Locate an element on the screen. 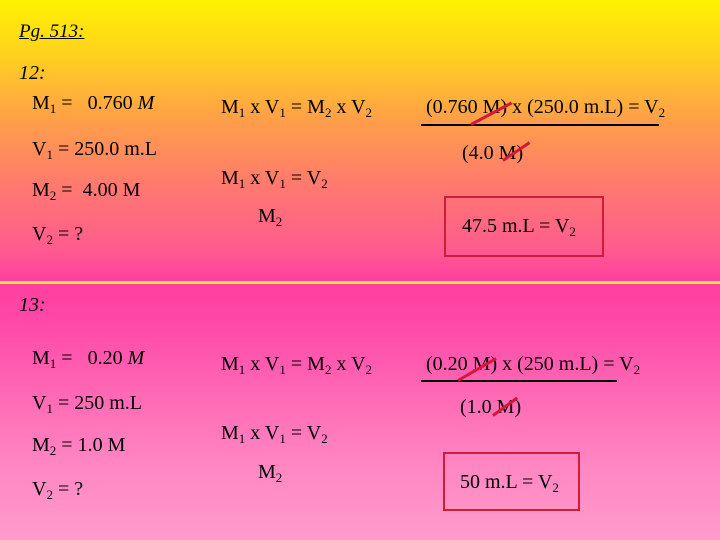 Image resolution: width=720 pixels, height=540 pixels. page-reference: Pg. 513: is located at coordinates (52, 31).